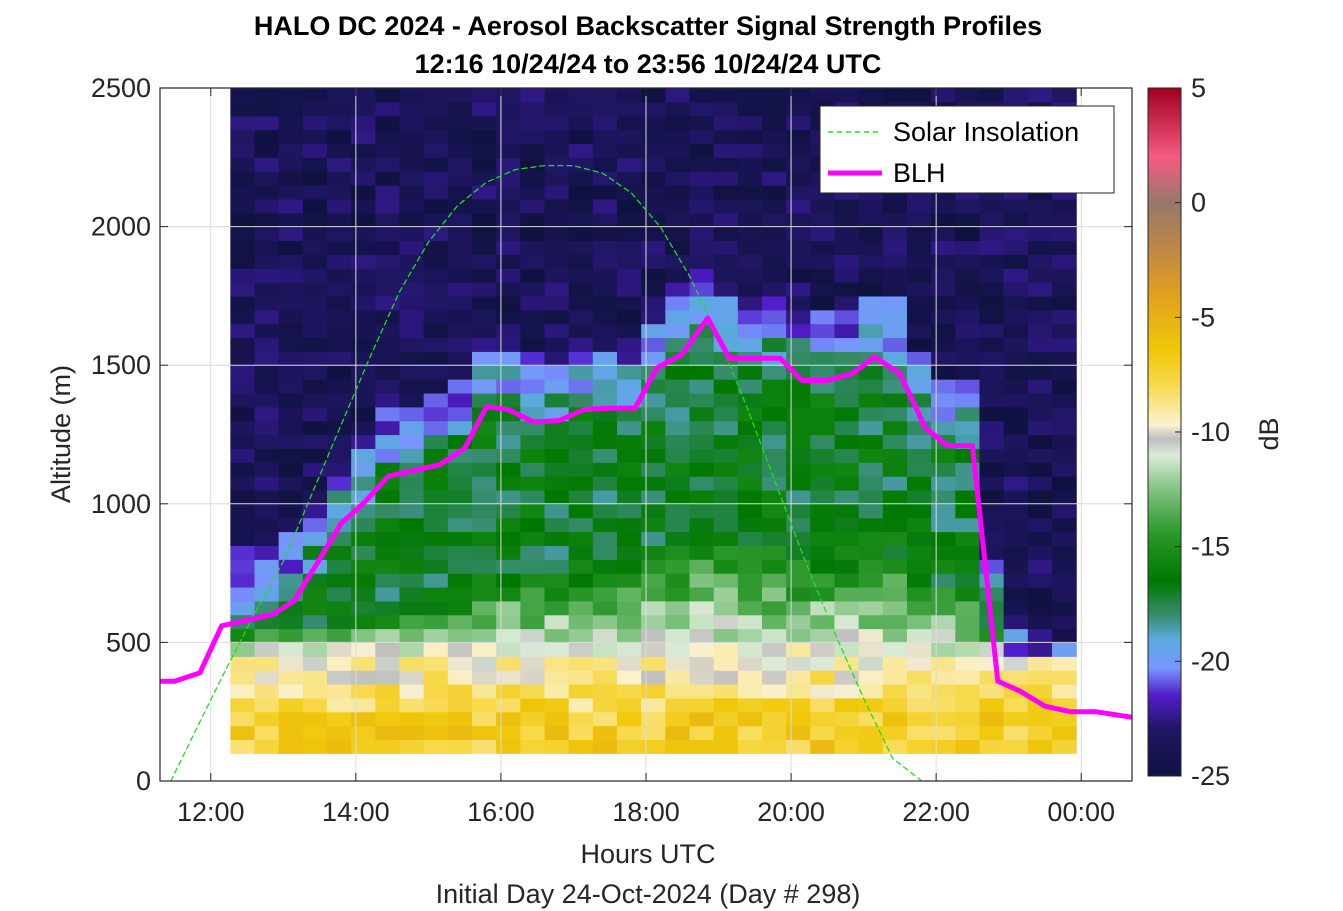 The height and width of the screenshot is (911, 1343). Describe the element at coordinates (1210, 432) in the screenshot. I see `colorbar-tick-label: -10` at that location.